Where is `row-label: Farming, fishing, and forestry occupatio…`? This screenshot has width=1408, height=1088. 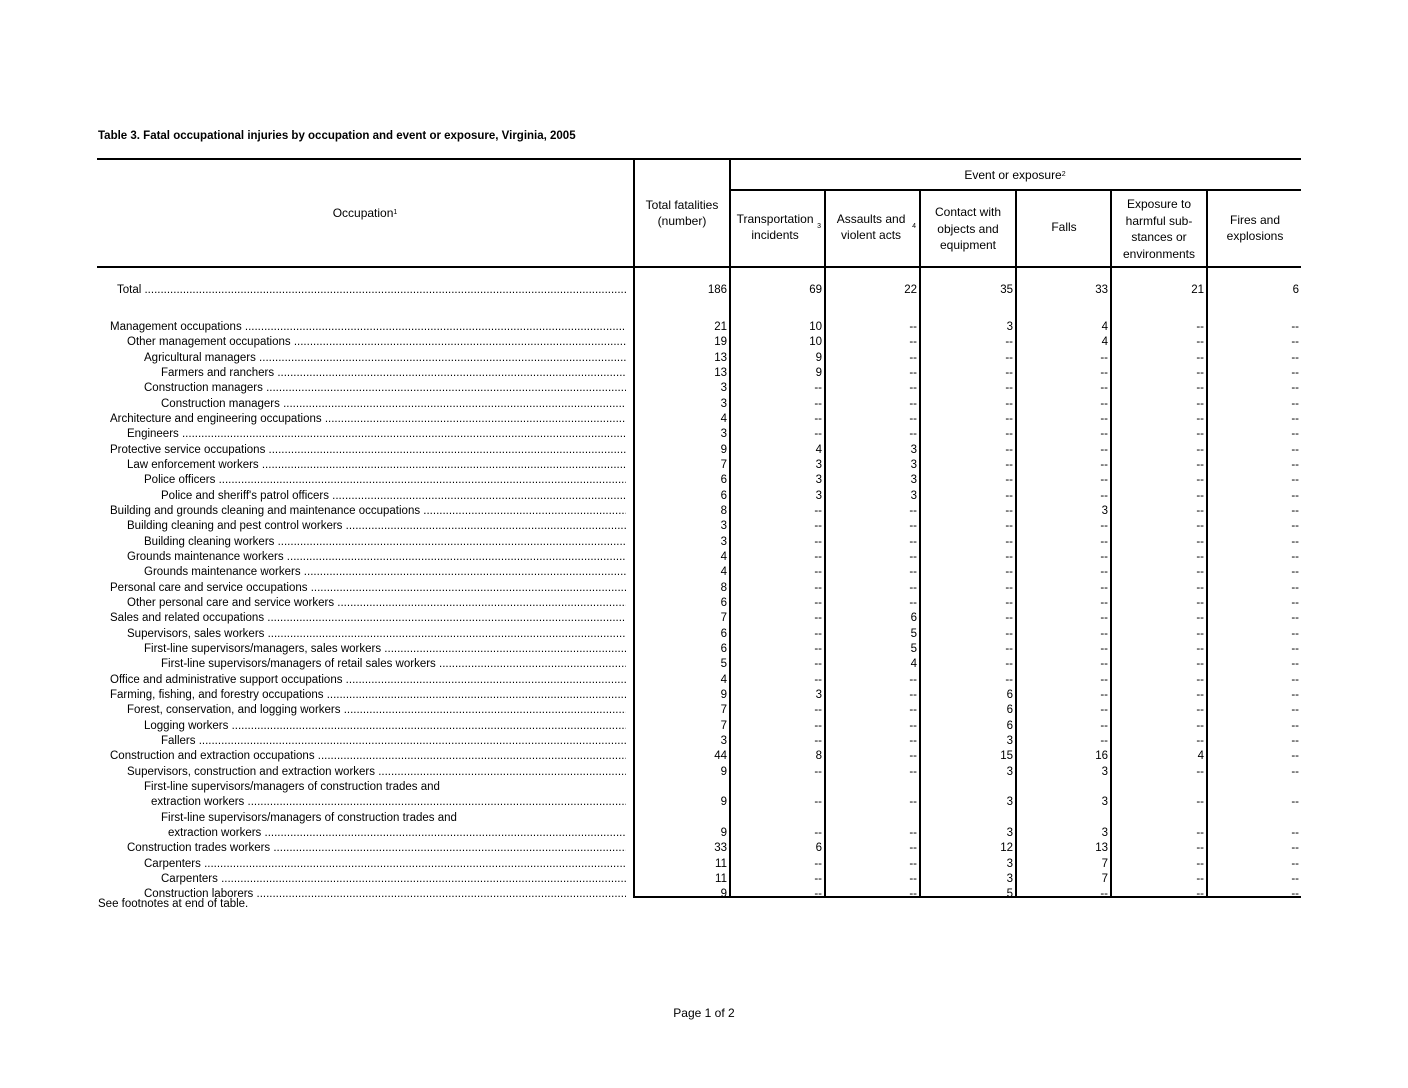
row-label: Farming, fishing, and forestry occupatio… is located at coordinates (368, 695).